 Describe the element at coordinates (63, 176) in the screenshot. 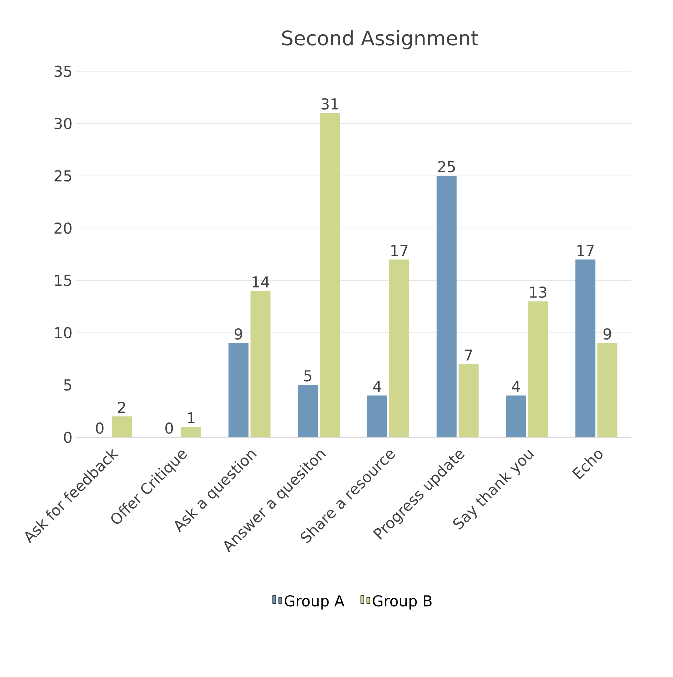

I see `y-tick-label: 25` at that location.